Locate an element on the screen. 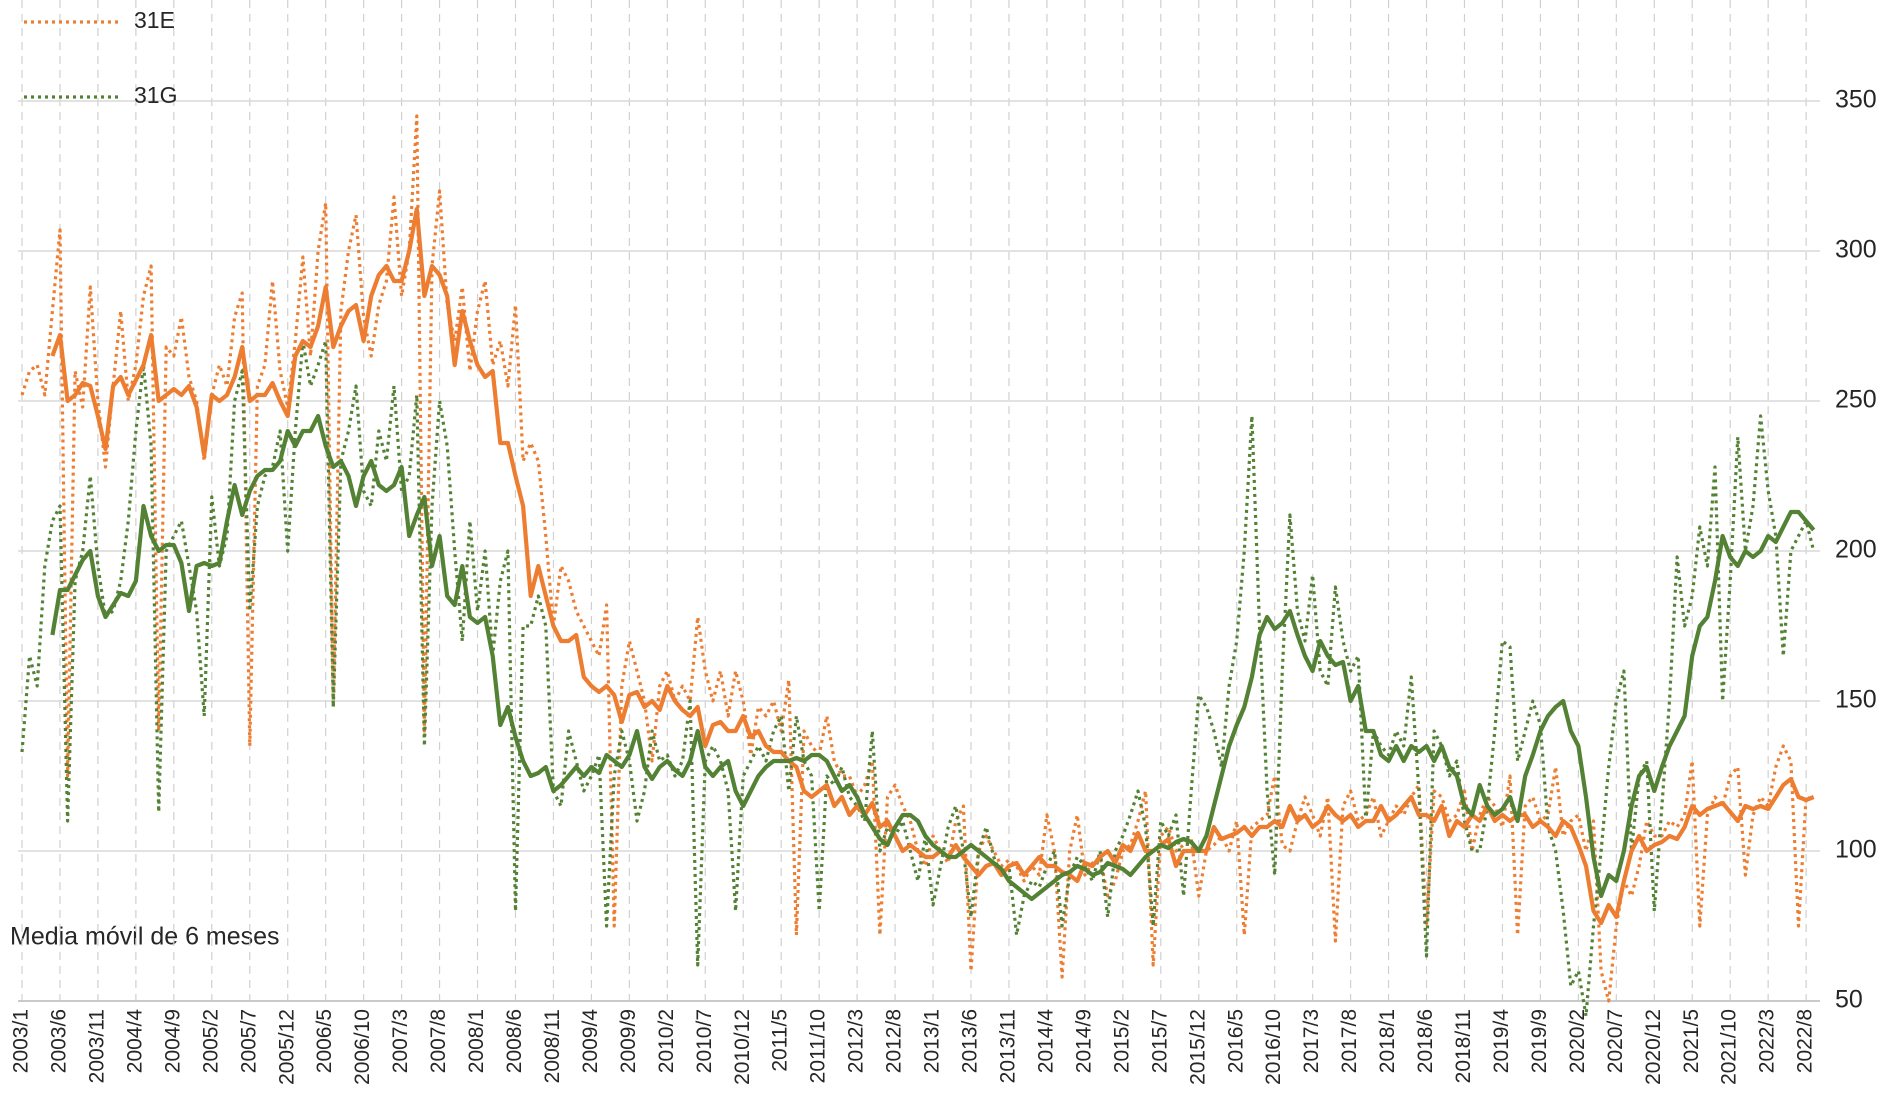 The width and height of the screenshot is (1903, 1111). x-tick-label: 2015/2 is located at coordinates (1121, 1041).